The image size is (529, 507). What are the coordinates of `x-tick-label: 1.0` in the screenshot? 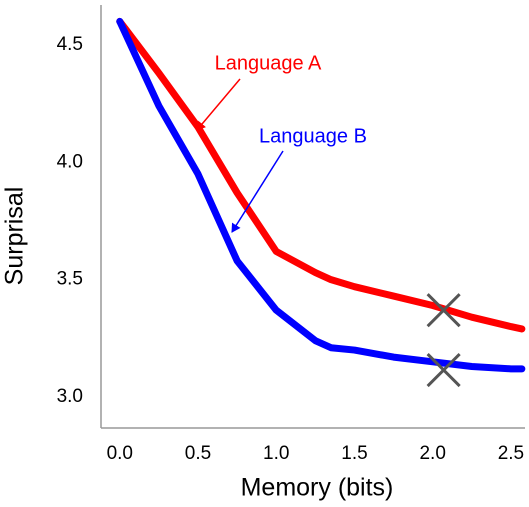 It's located at (276, 453).